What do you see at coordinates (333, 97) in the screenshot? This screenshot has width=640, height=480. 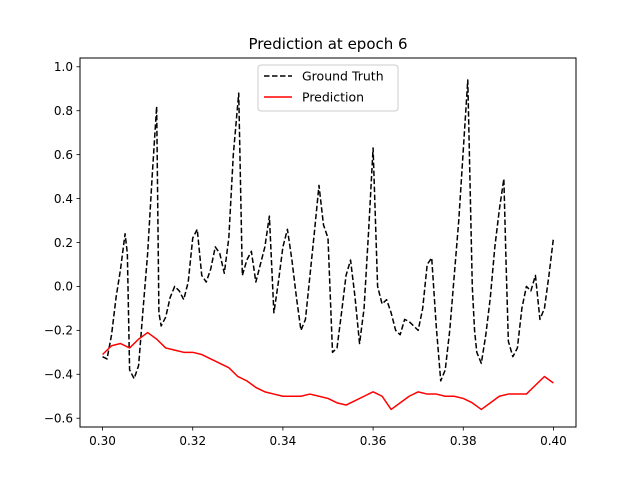 I see `legend-label-prediction: Prediction` at bounding box center [333, 97].